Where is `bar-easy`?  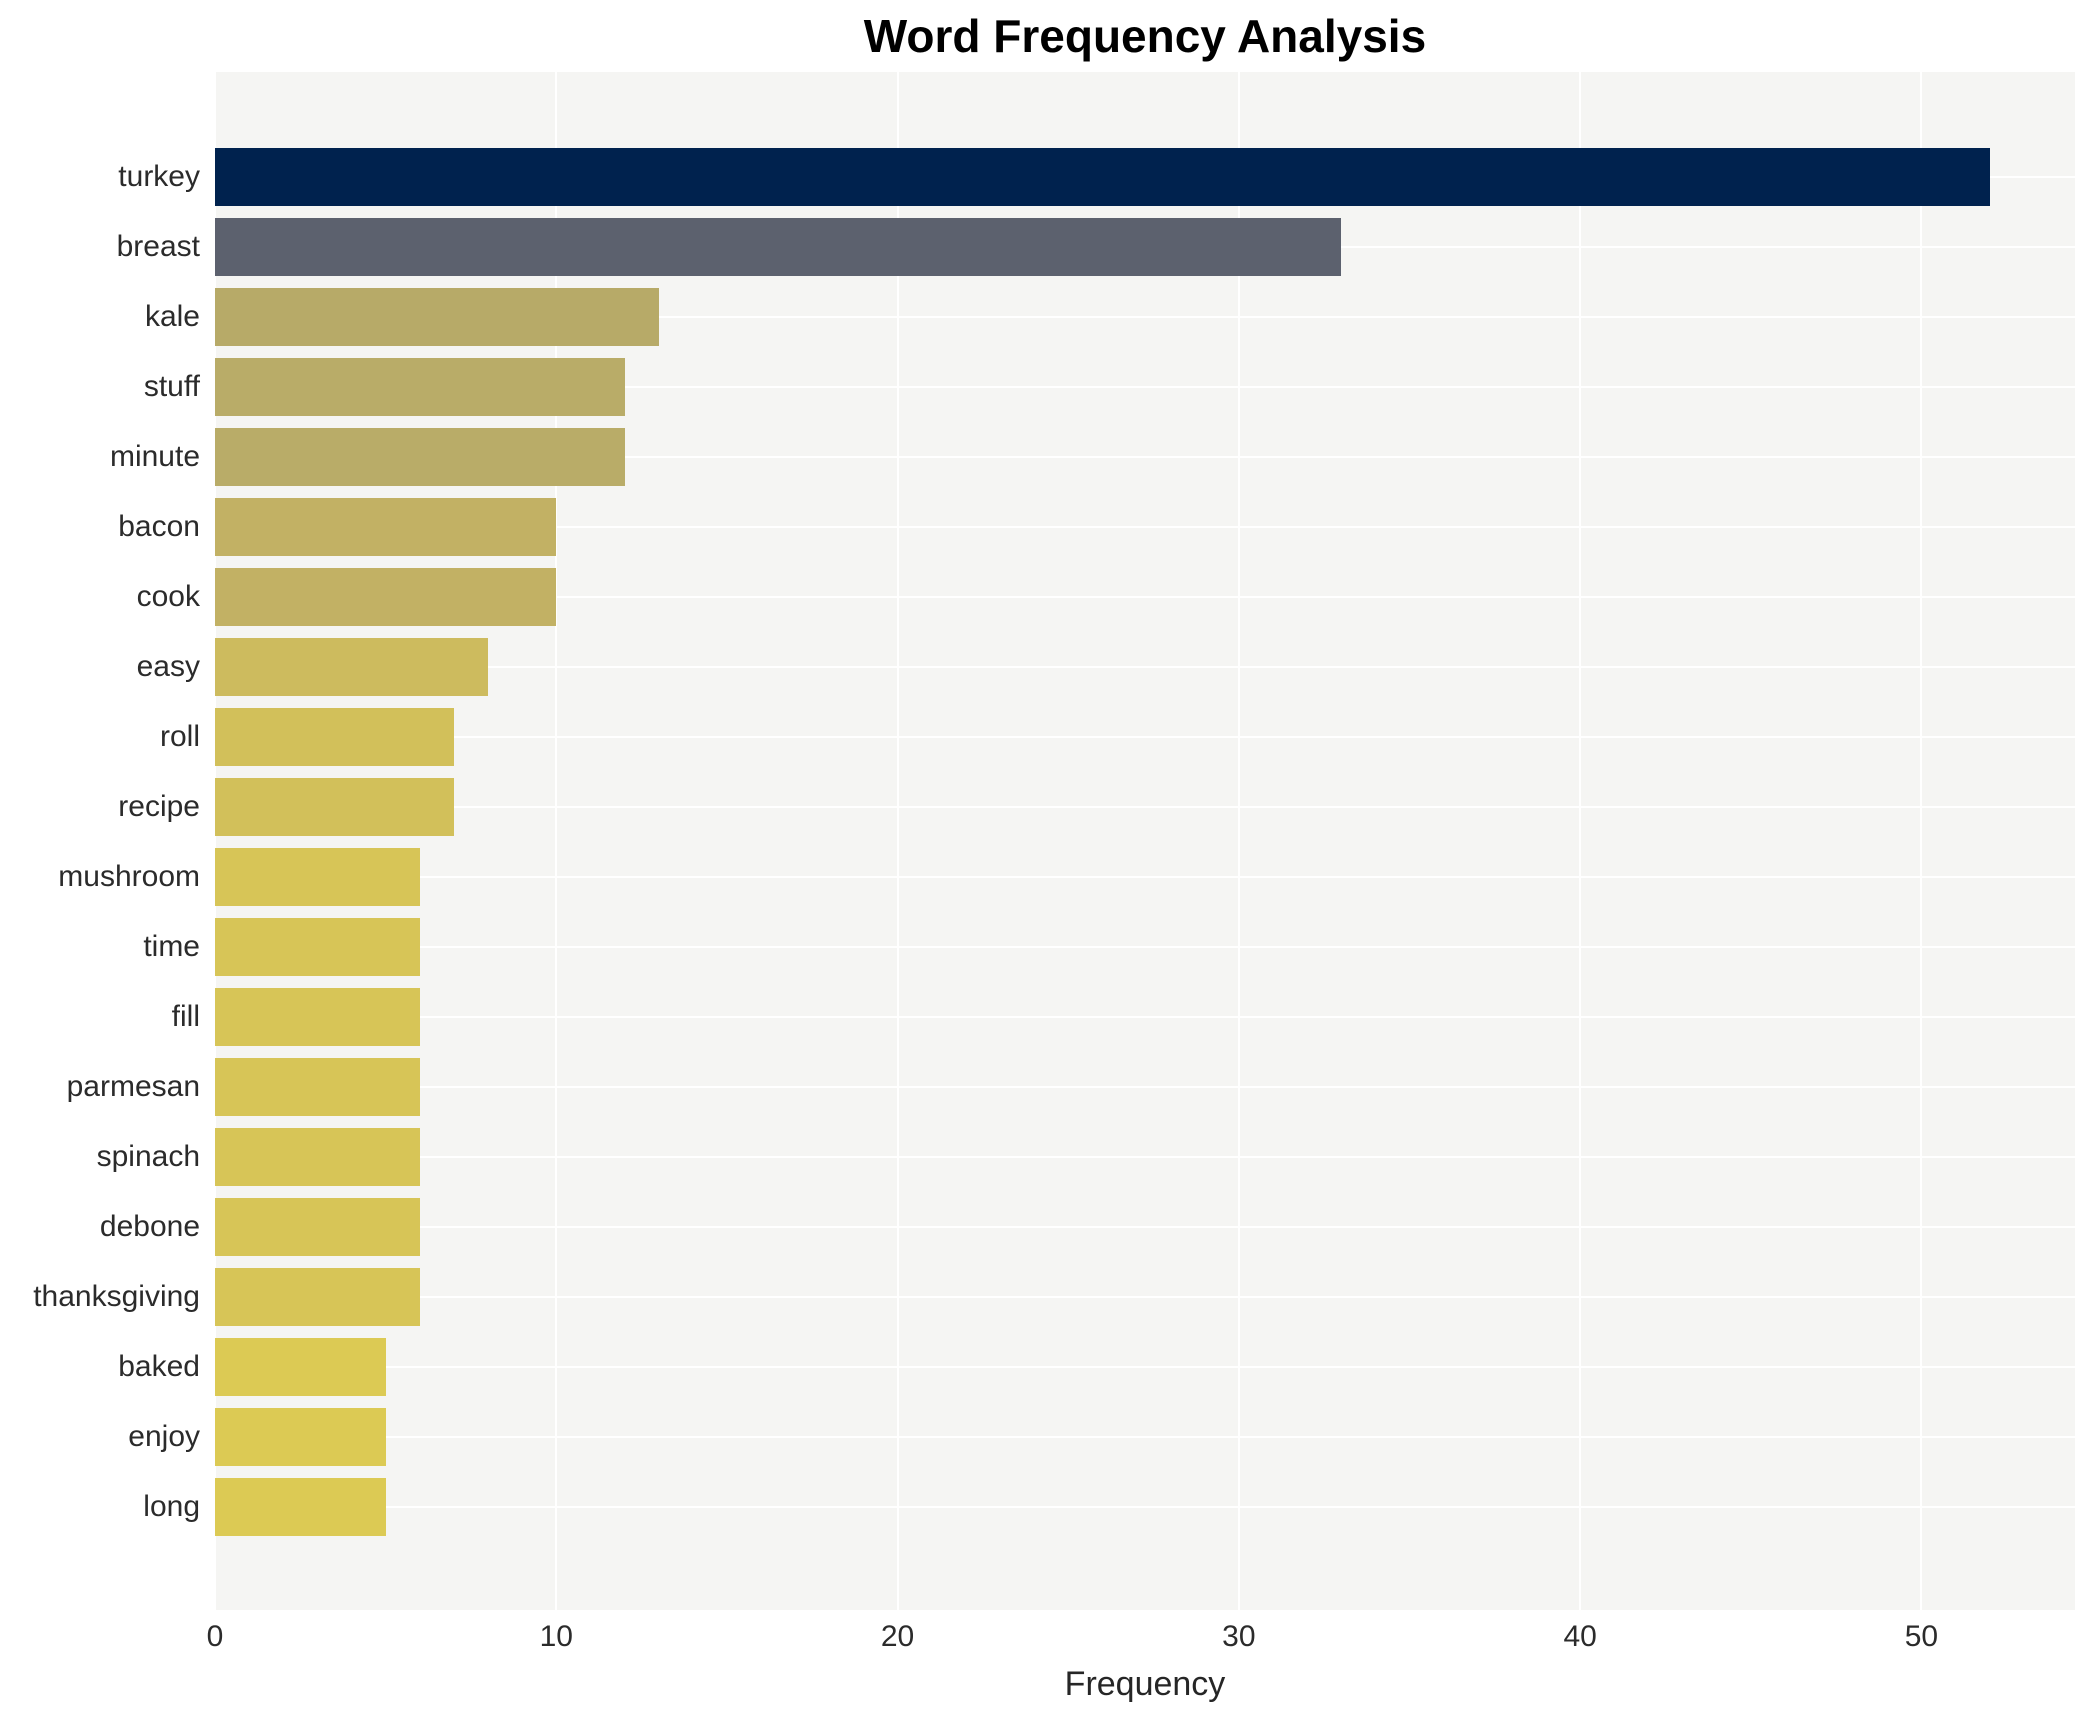 bar-easy is located at coordinates (352, 667).